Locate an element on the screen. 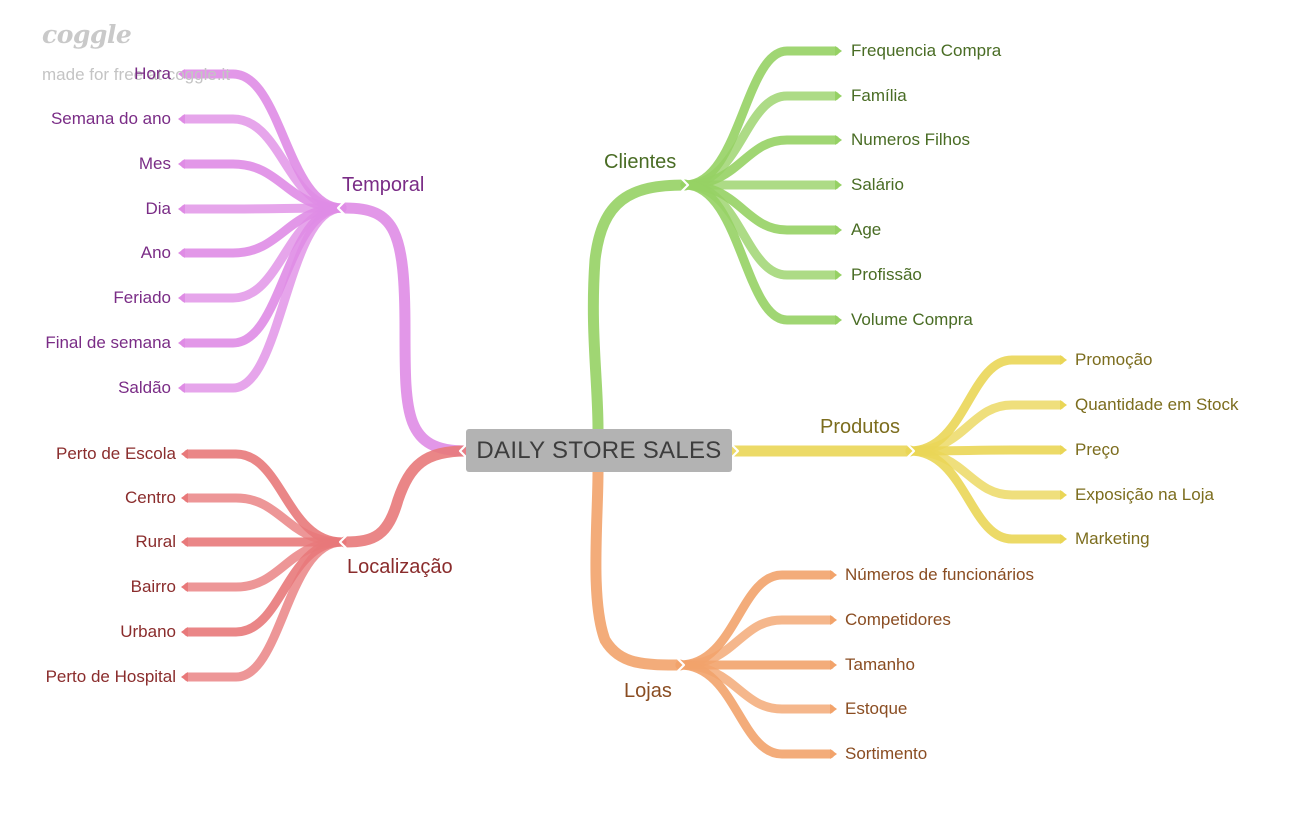 This screenshot has height=814, width=1290. central-topic: DAILY STORE SALES is located at coordinates (599, 450).